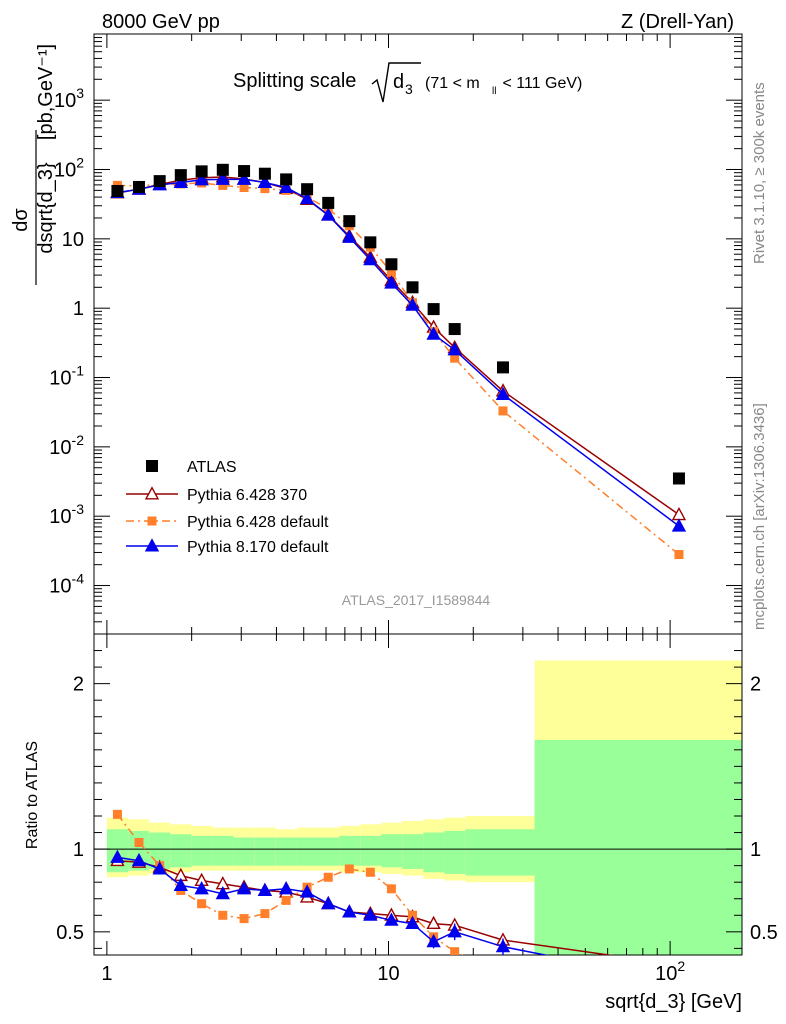 The width and height of the screenshot is (786, 1024). I want to click on y-tick-label: 10⁻⁴, so click(66, 584).